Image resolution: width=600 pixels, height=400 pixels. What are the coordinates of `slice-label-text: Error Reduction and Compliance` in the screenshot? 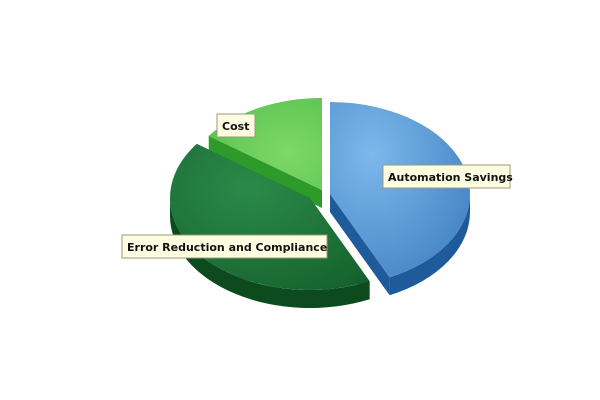 It's located at (227, 247).